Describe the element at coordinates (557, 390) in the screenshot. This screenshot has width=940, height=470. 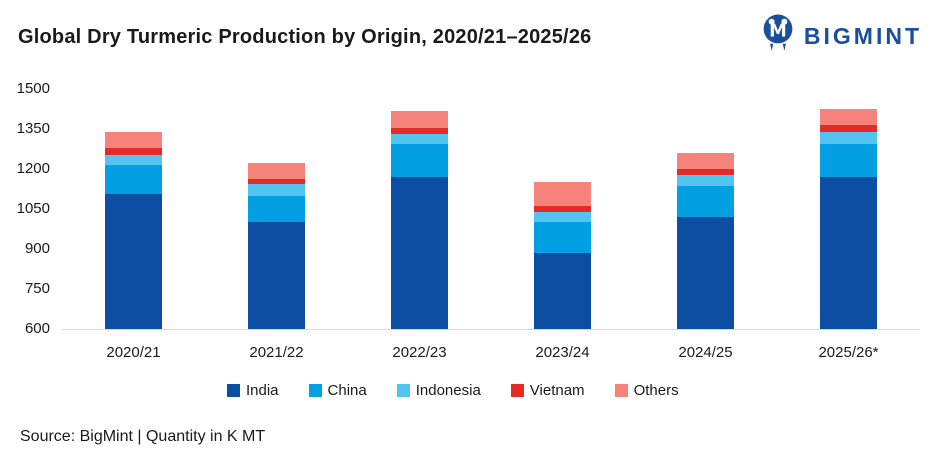
I see `legend-label: Vietnam` at that location.